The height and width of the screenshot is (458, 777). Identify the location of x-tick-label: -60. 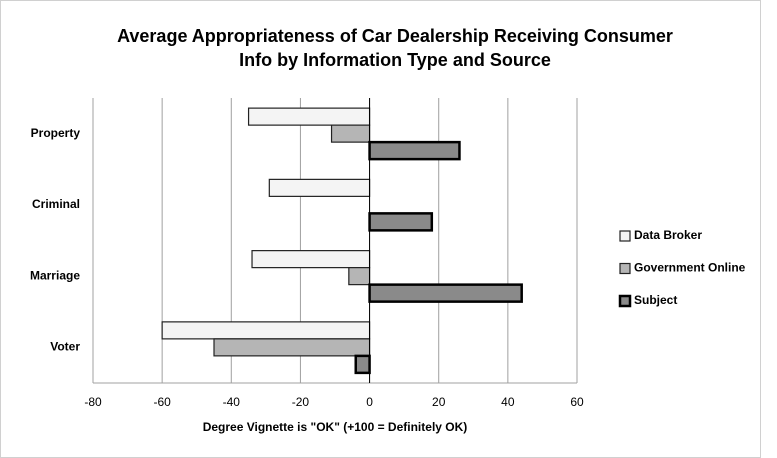
(162, 402).